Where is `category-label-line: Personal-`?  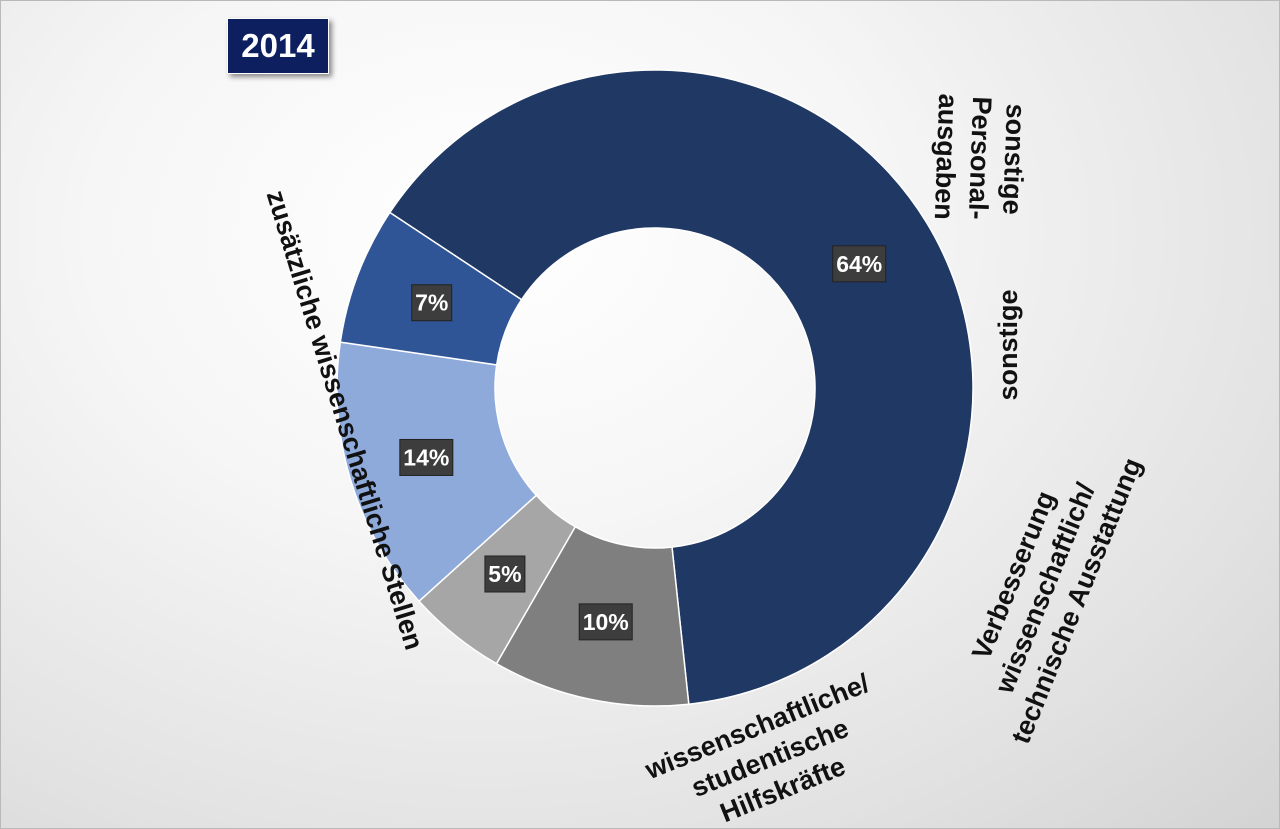 category-label-line: Personal- is located at coordinates (980, 158).